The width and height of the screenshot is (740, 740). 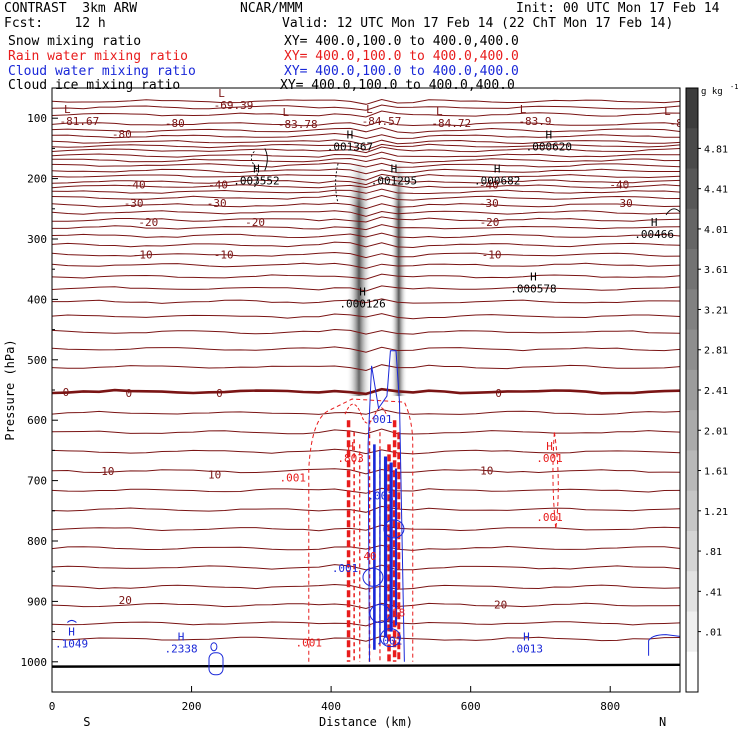 I want to click on y-tick-label: 300, so click(x=37, y=239).